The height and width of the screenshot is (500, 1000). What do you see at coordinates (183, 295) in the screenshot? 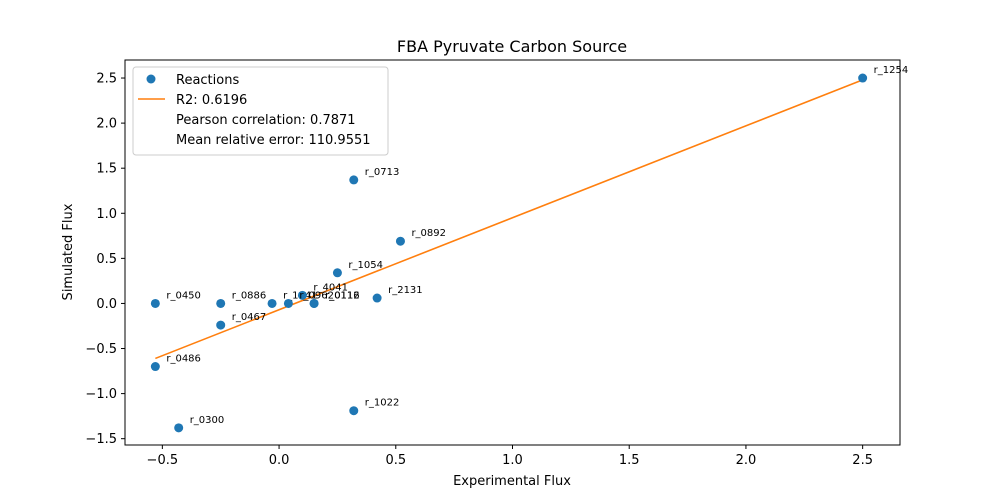
I see `point-label: r_0450` at bounding box center [183, 295].